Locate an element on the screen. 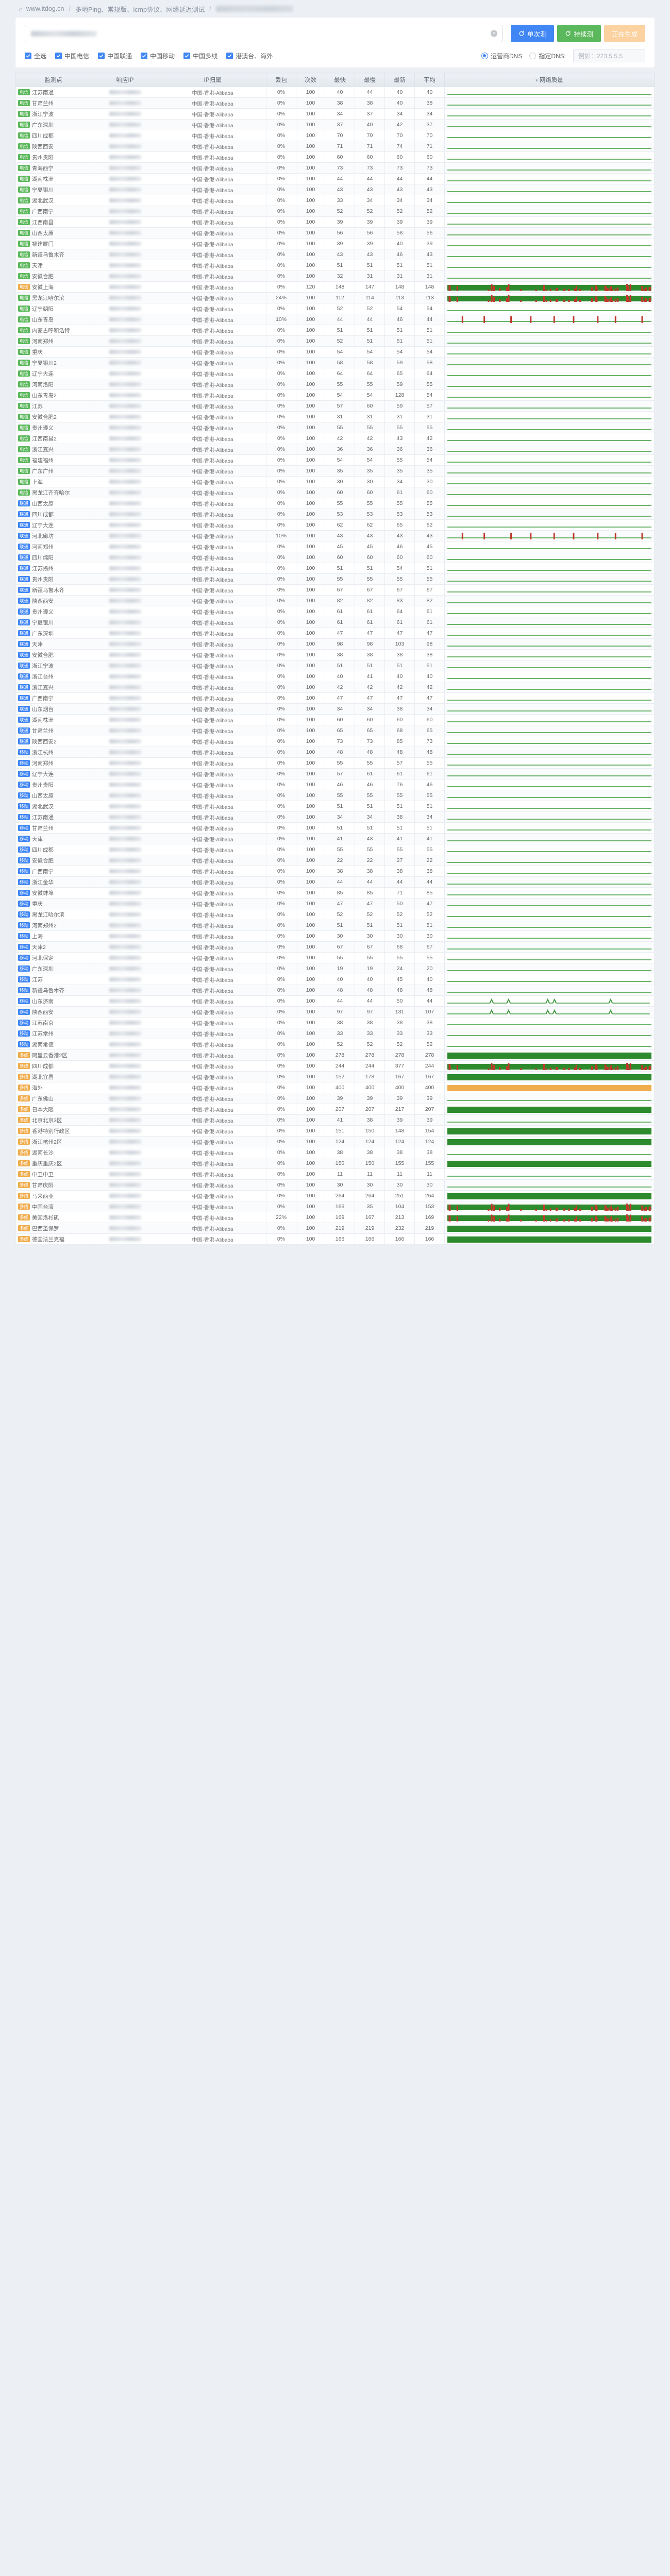 The height and width of the screenshot is (2576, 670). col-header-response-ip: 响应IP is located at coordinates (125, 80).